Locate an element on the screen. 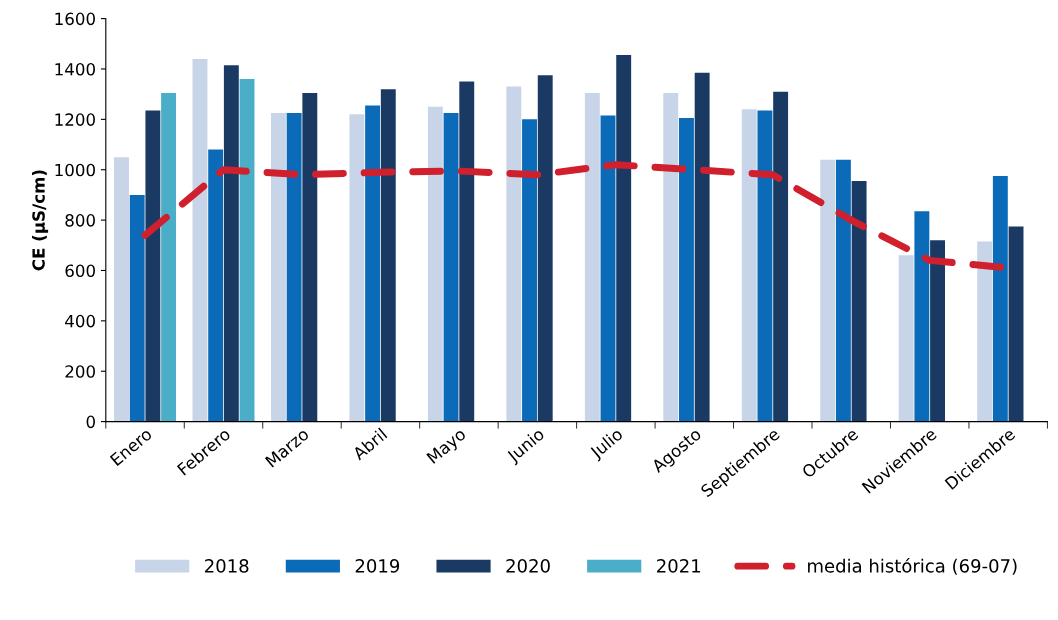  y-axis-title: CE (µS/cm) is located at coordinates (40, 220).